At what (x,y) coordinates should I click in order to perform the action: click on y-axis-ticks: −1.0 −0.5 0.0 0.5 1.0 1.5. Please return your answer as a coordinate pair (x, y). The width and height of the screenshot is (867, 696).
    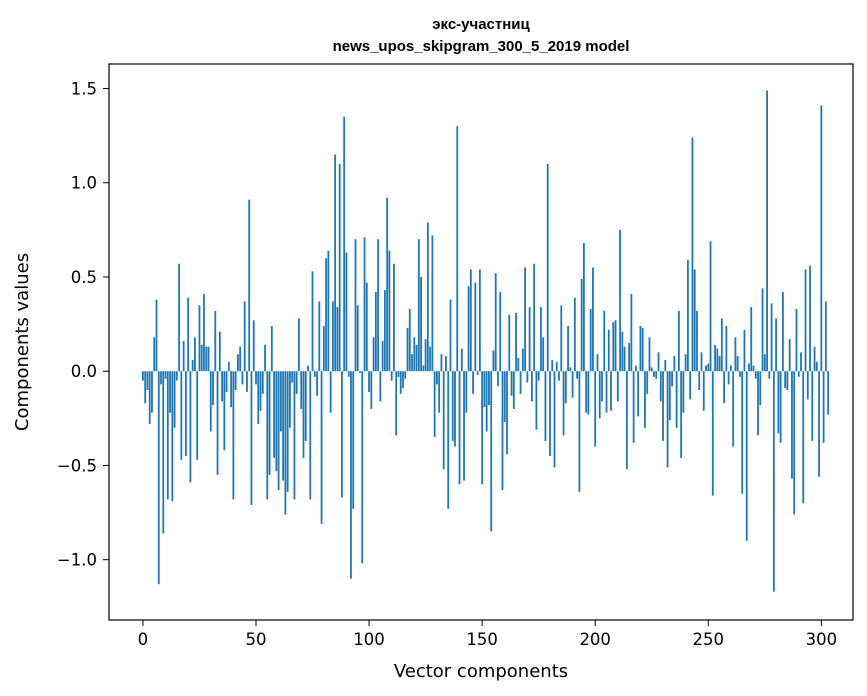
    Looking at the image, I should click on (83, 325).